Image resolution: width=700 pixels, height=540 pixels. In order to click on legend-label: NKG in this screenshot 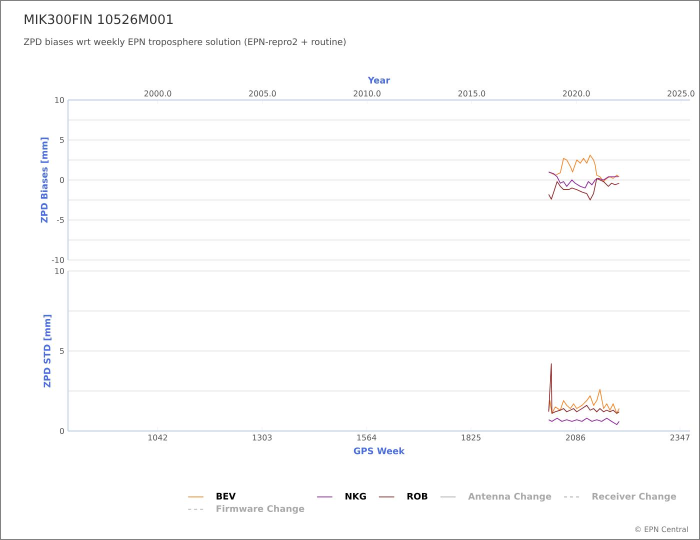, I will do `click(356, 496)`.